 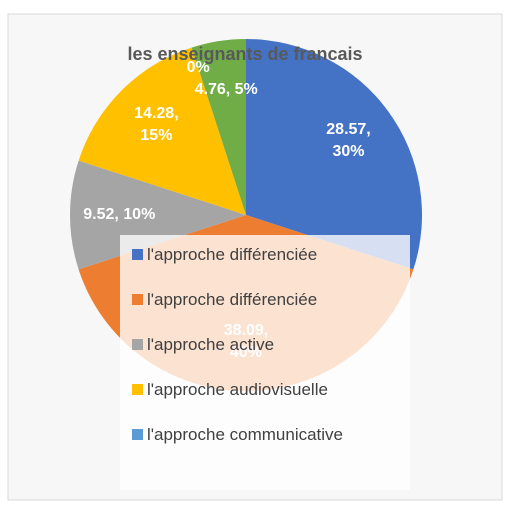 What do you see at coordinates (245, 54) in the screenshot?
I see `chart-title: les enseignants de francais` at bounding box center [245, 54].